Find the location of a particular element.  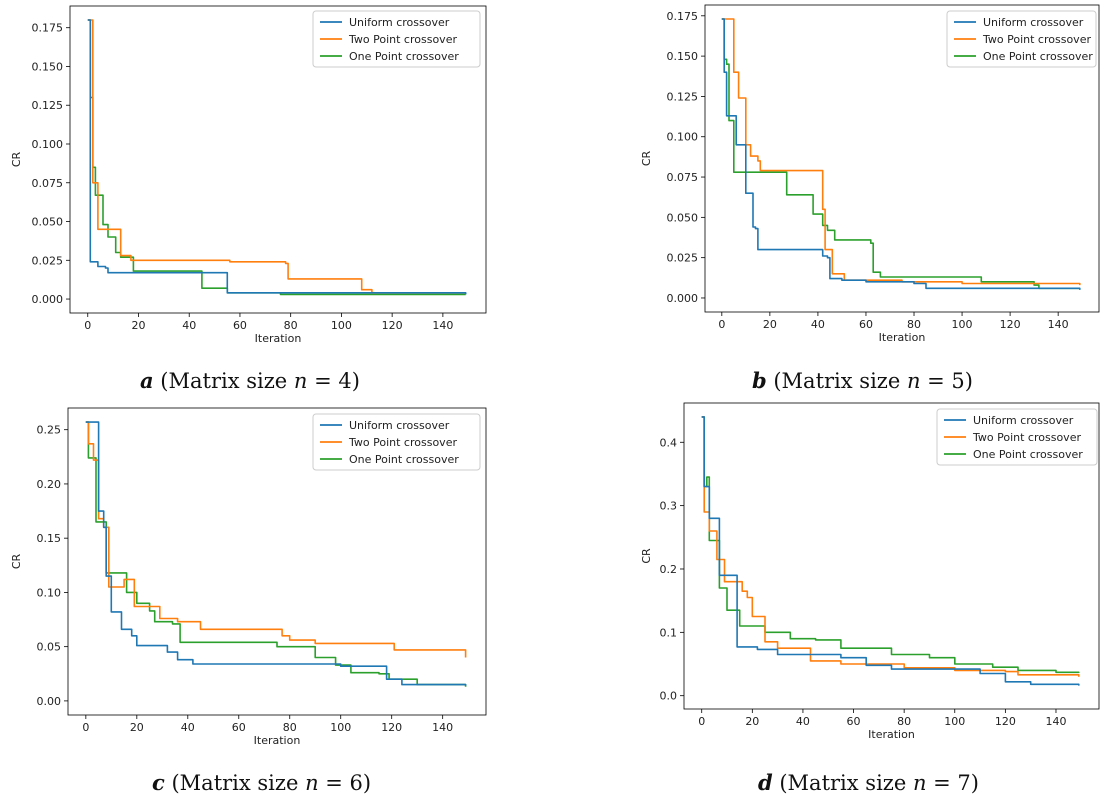

y-tick-label: 0.075 is located at coordinates (683, 177).